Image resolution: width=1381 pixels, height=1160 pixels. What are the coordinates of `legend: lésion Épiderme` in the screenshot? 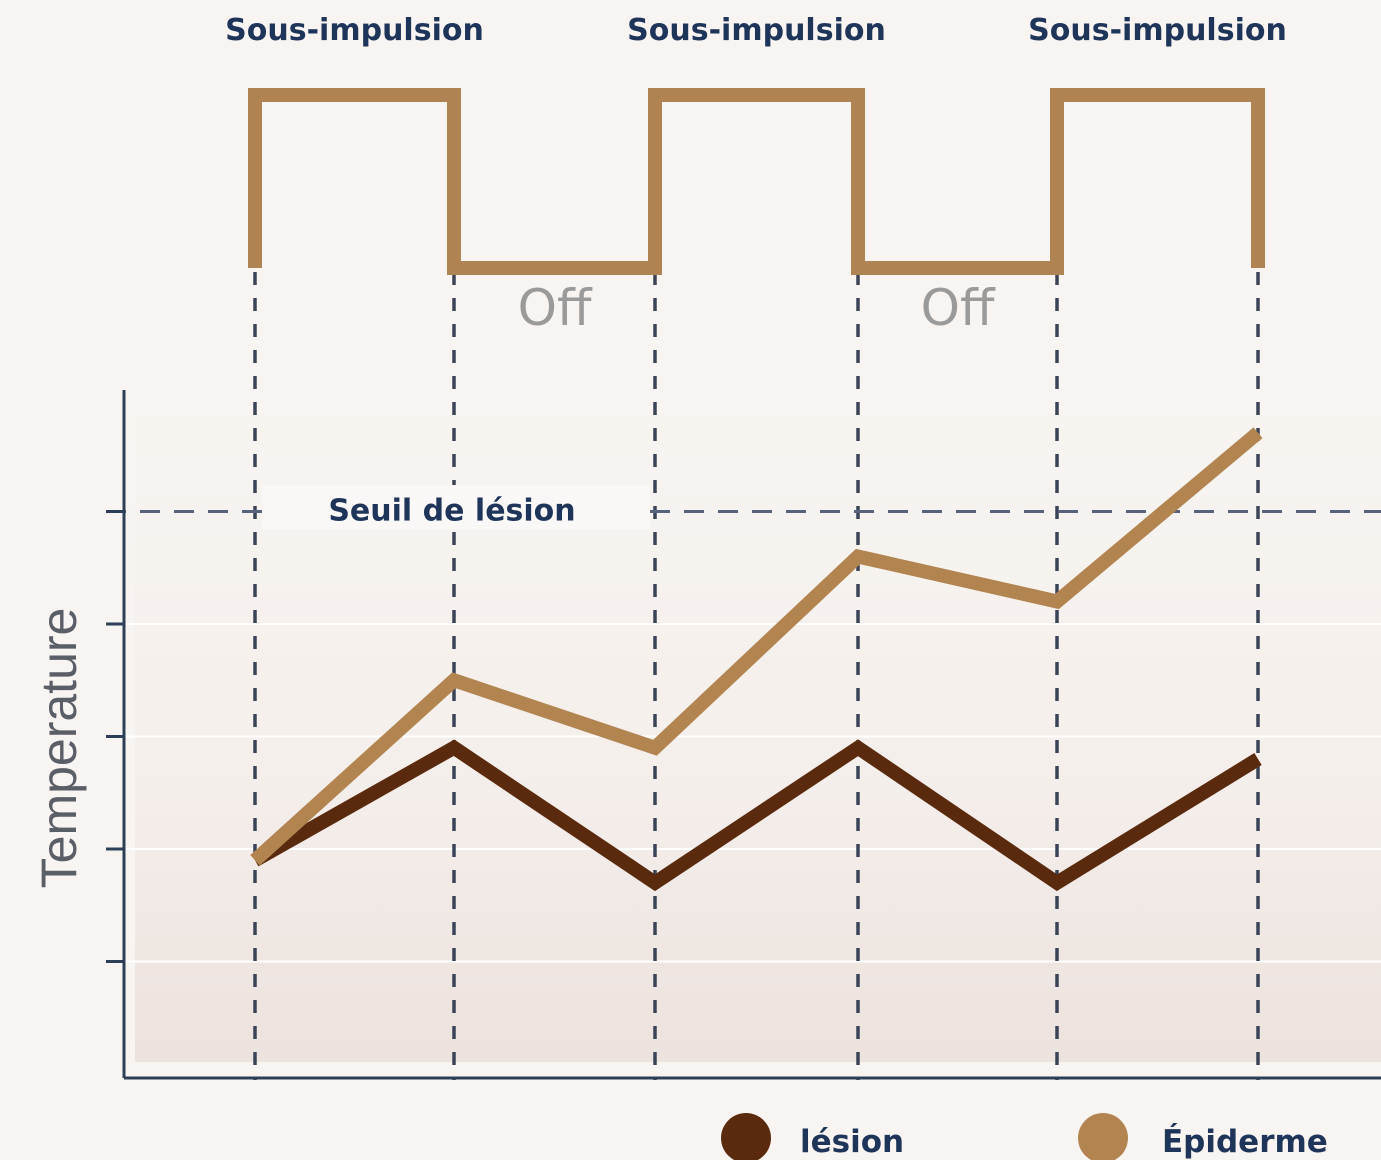 It's located at (1024, 1136).